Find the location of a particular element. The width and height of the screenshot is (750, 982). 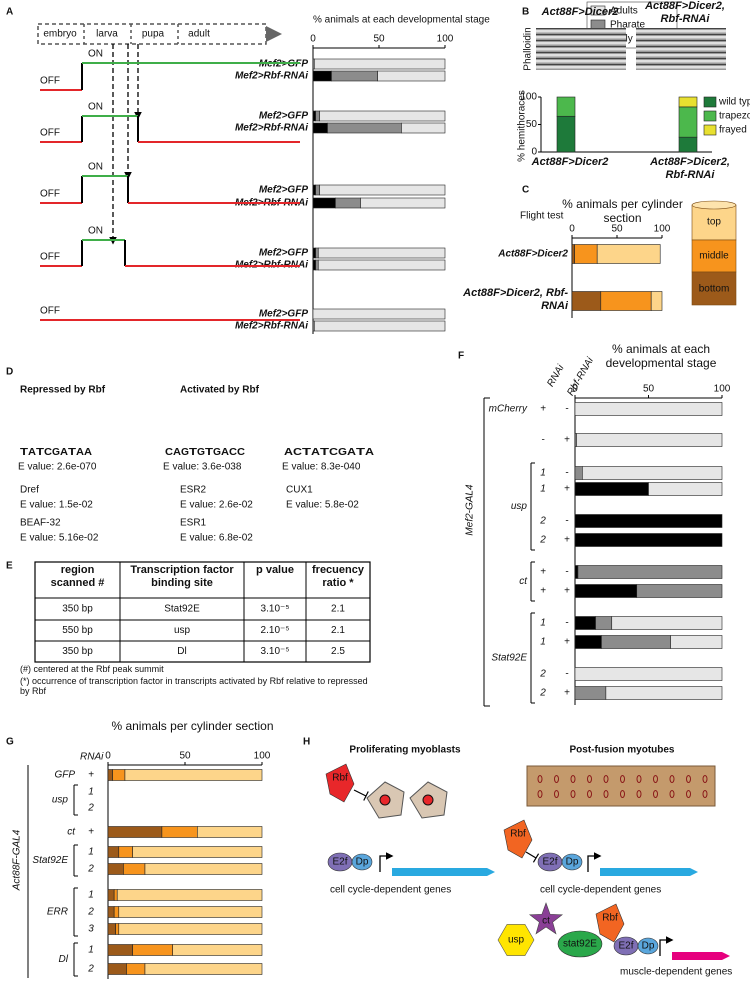

inhibition-bar is located at coordinates (366, 796).